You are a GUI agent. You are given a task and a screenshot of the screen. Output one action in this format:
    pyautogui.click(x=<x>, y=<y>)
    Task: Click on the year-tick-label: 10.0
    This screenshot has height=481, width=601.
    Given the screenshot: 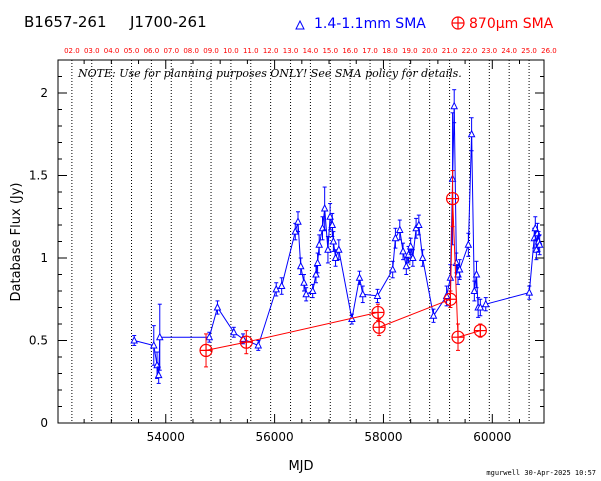 What is the action you would take?
    pyautogui.click(x=231, y=51)
    